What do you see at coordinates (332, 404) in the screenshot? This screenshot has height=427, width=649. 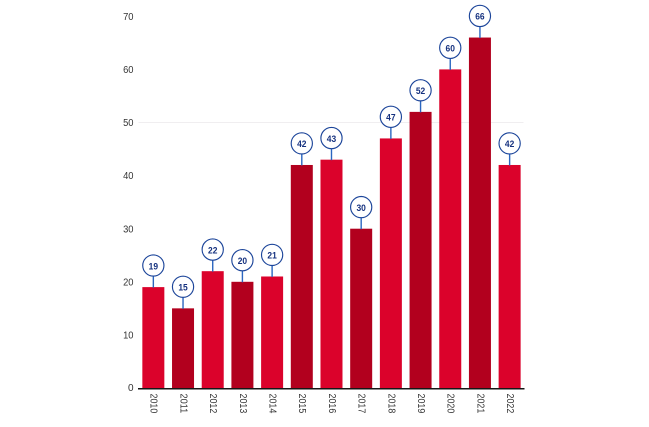 I see `svg-text: 2016` at bounding box center [332, 404].